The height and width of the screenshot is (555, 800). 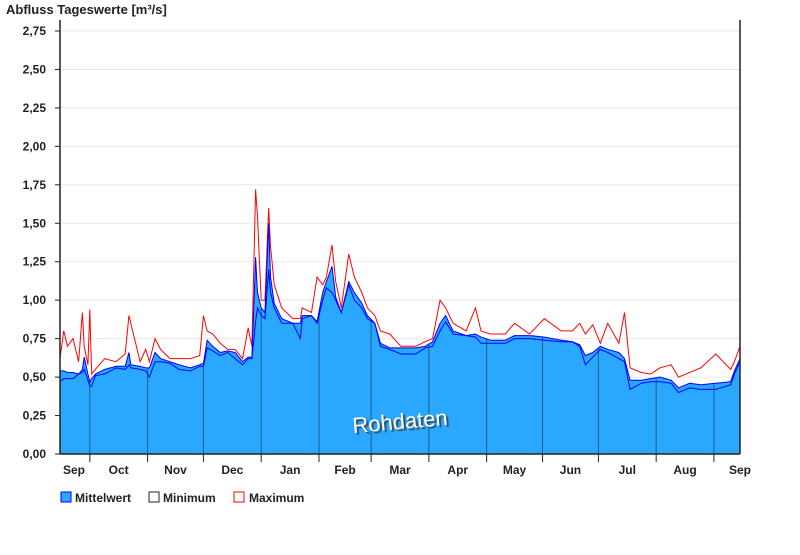 I want to click on x-tick-label: Oct, so click(x=119, y=470).